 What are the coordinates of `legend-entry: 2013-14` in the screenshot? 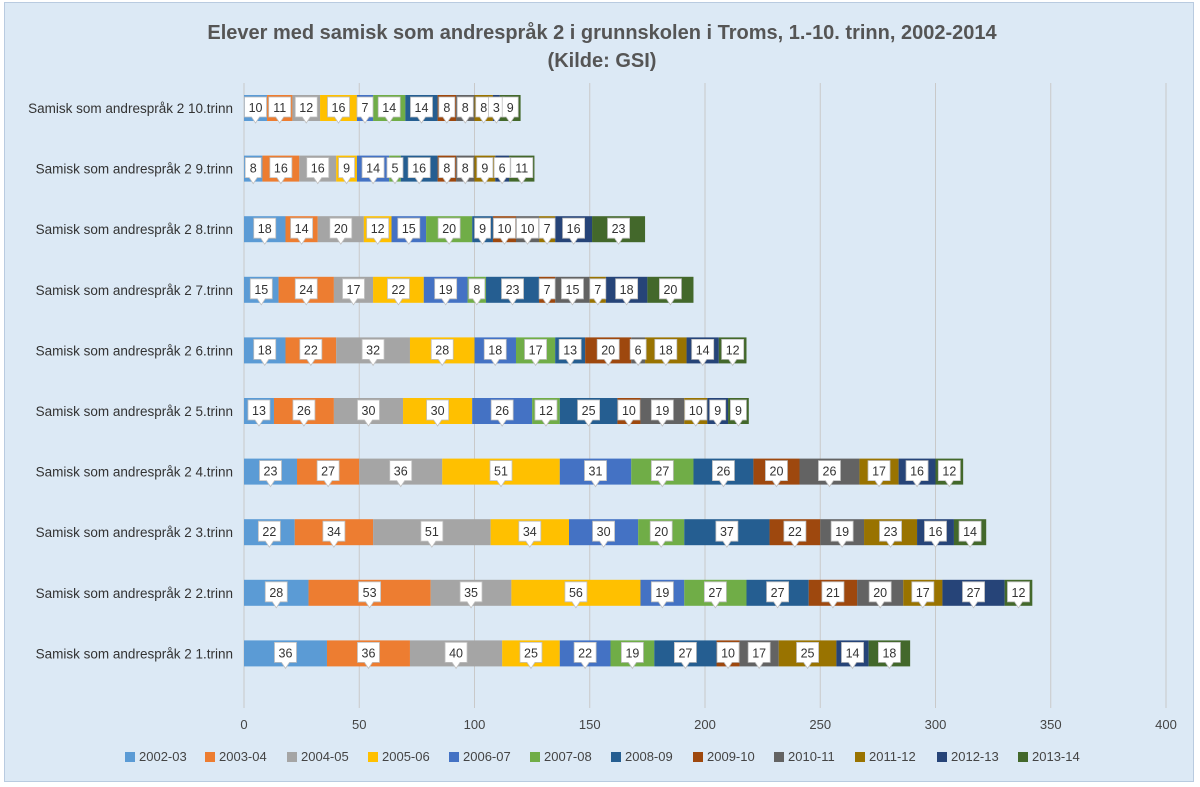 It's located at (1056, 756).